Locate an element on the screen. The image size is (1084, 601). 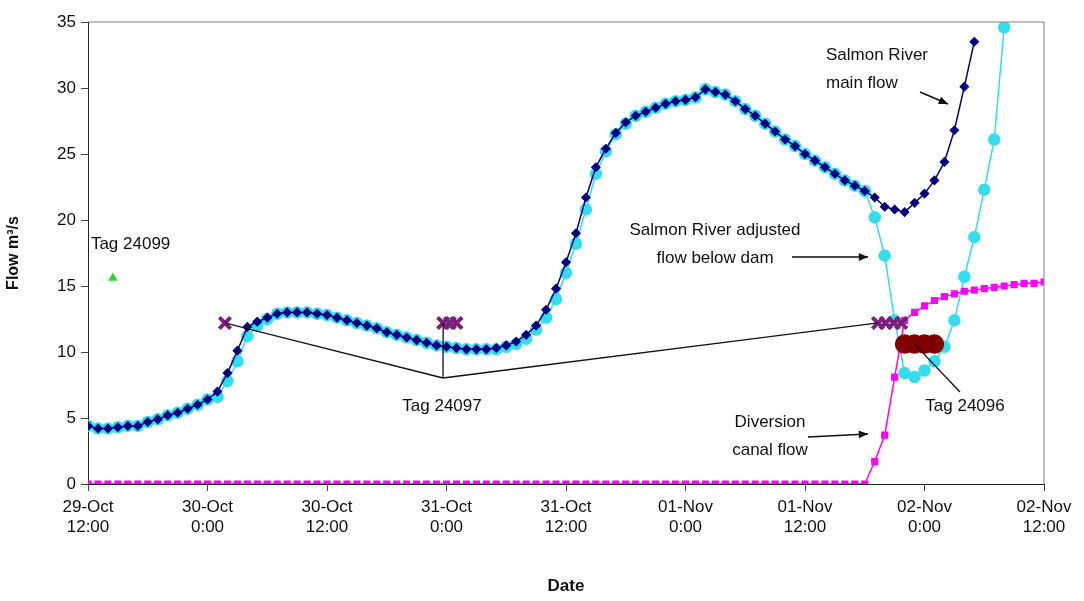
x-tick-label: 02-Nov 12:00 is located at coordinates (1044, 516).